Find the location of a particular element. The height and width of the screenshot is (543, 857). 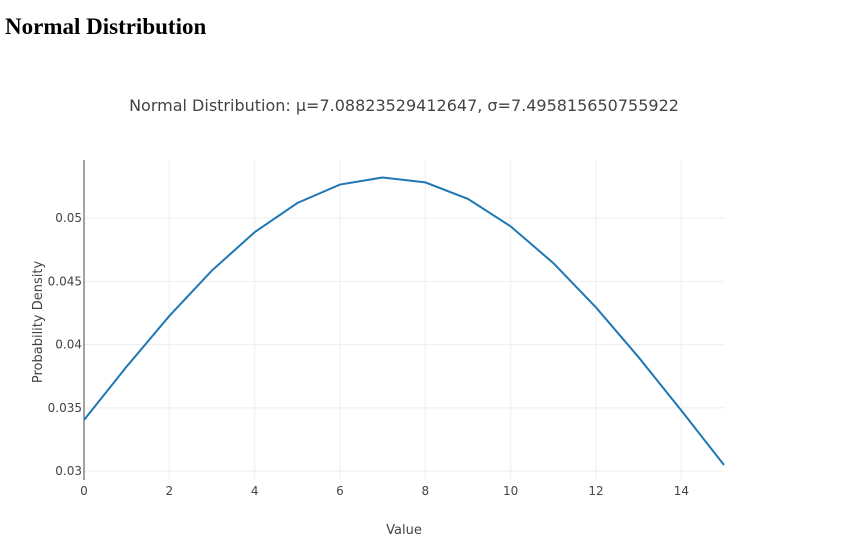

page-heading: Normal Distribution is located at coordinates (106, 26).